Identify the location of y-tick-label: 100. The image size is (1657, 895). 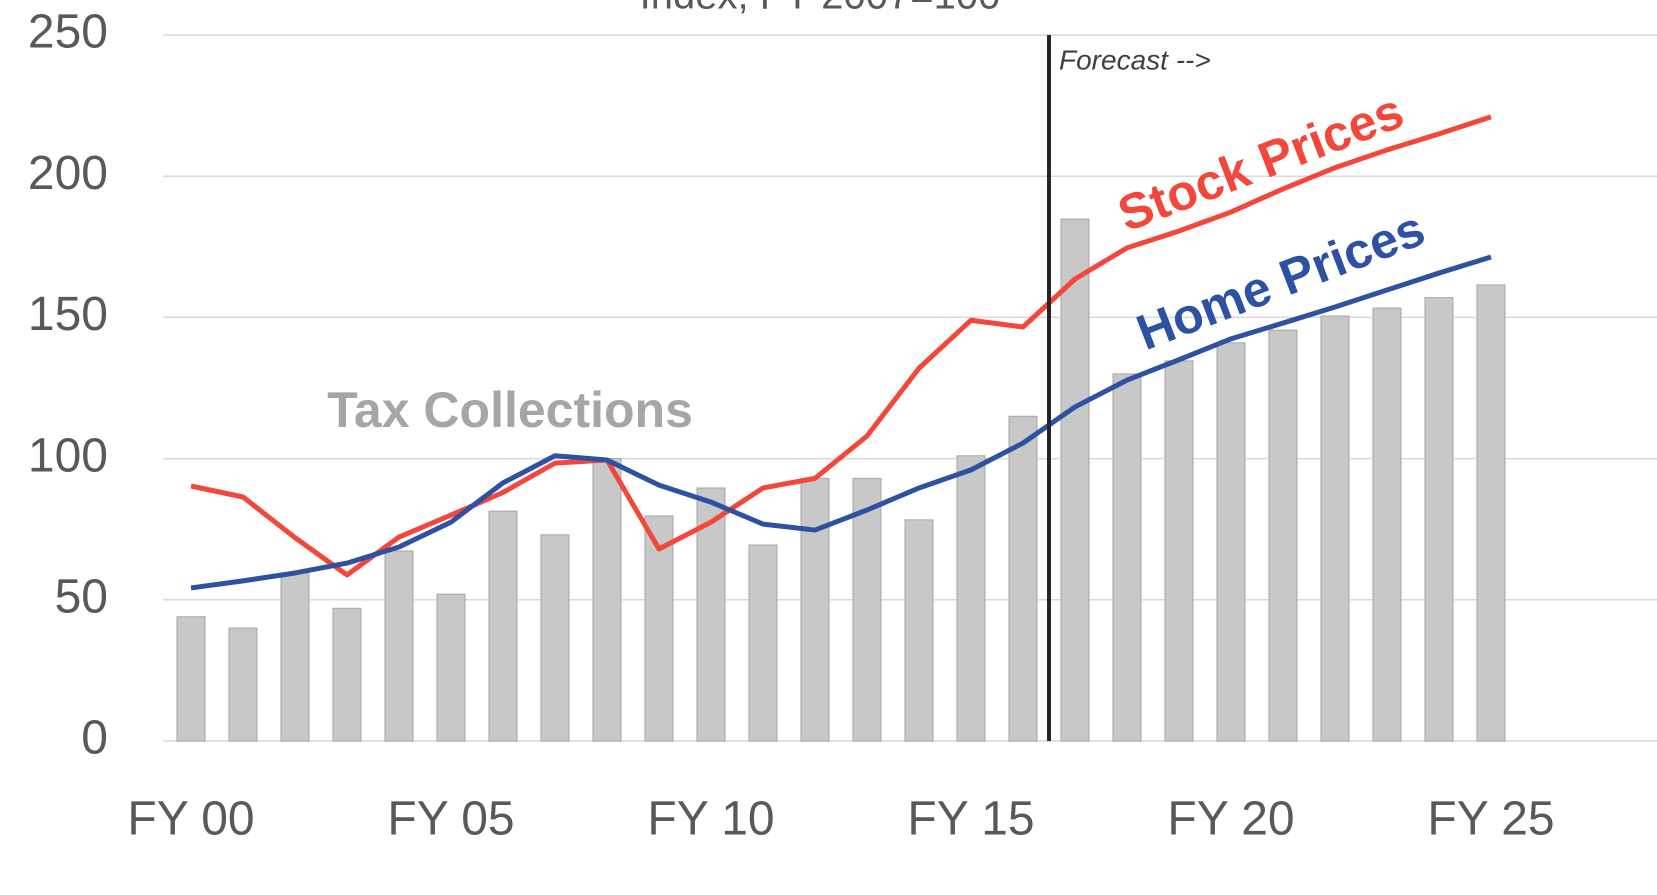
(68, 455).